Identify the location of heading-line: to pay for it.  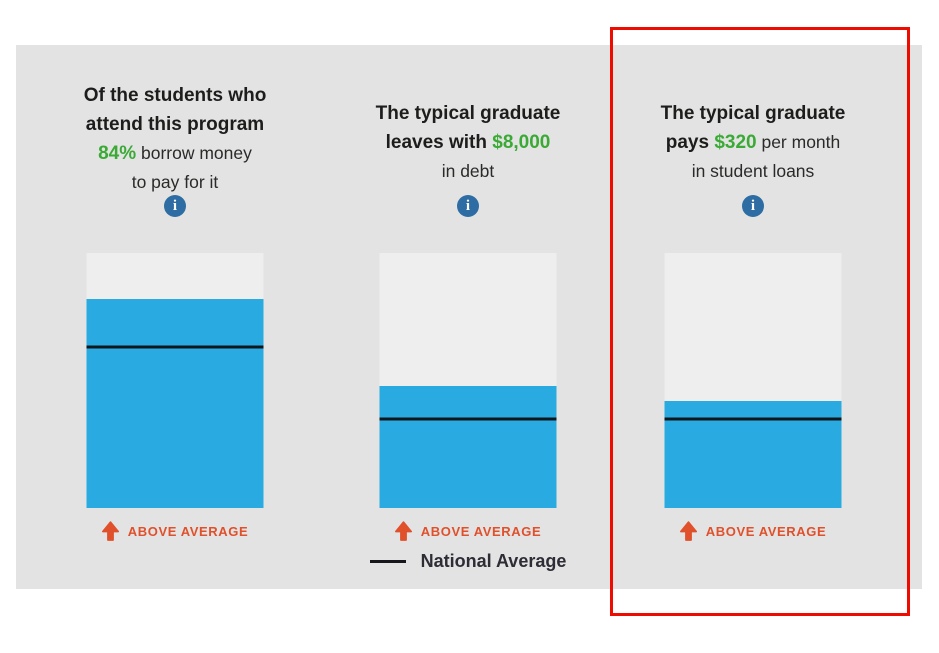
(175, 182).